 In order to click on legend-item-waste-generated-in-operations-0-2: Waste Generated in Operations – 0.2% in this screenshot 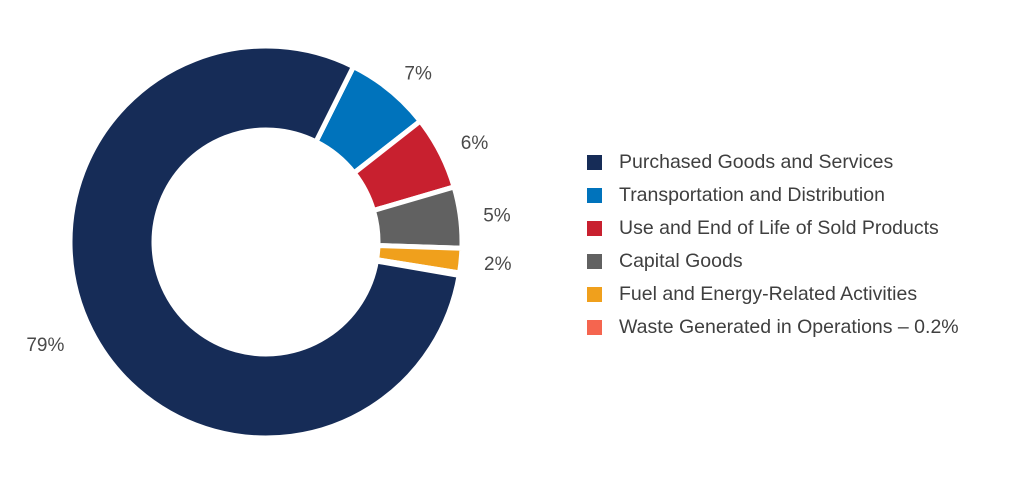, I will do `click(773, 327)`.